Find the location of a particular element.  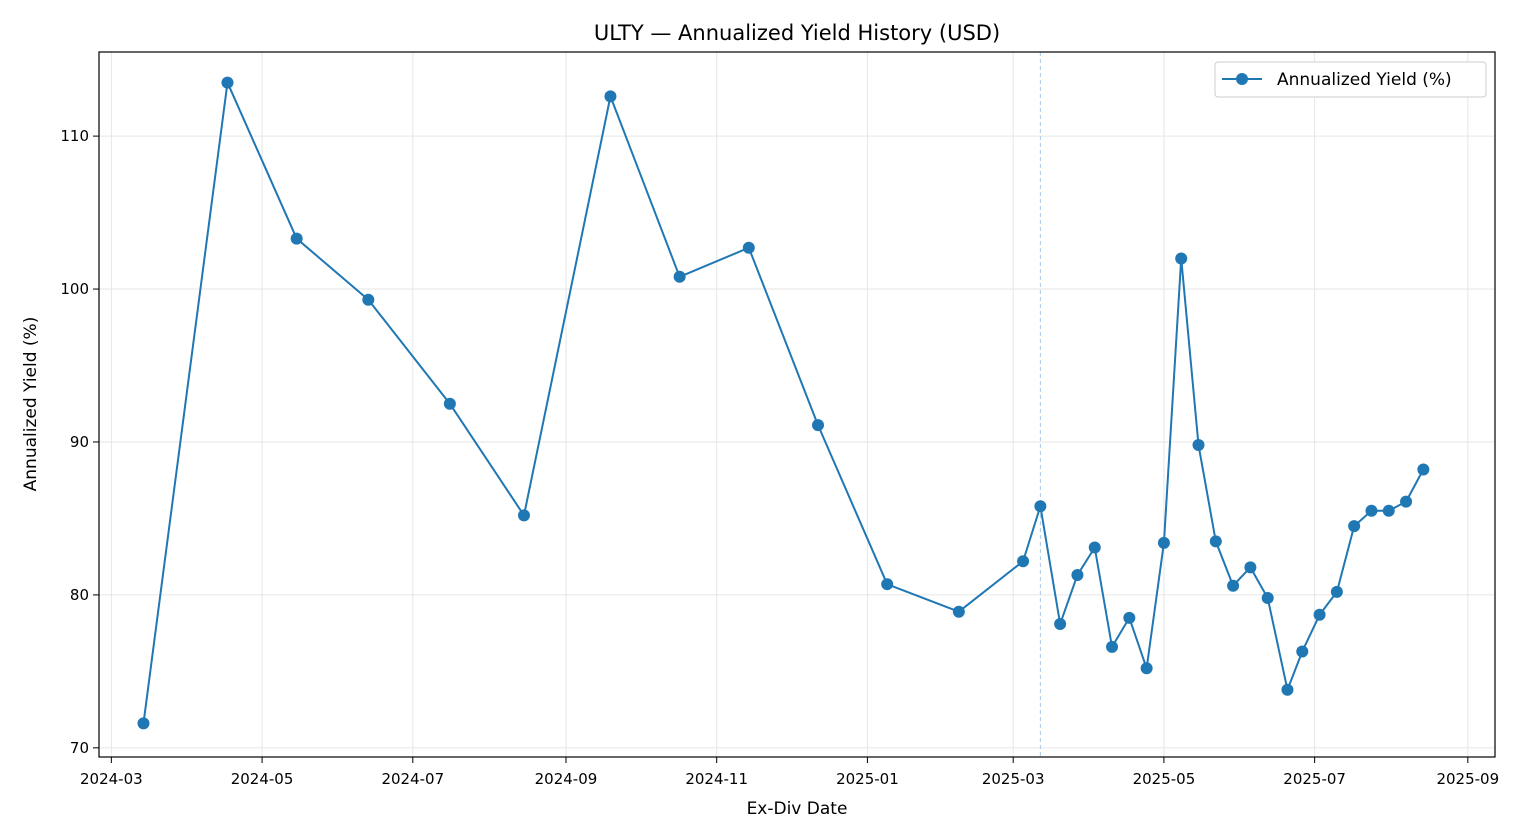

x-tick-label: 2024-03 is located at coordinates (111, 779).